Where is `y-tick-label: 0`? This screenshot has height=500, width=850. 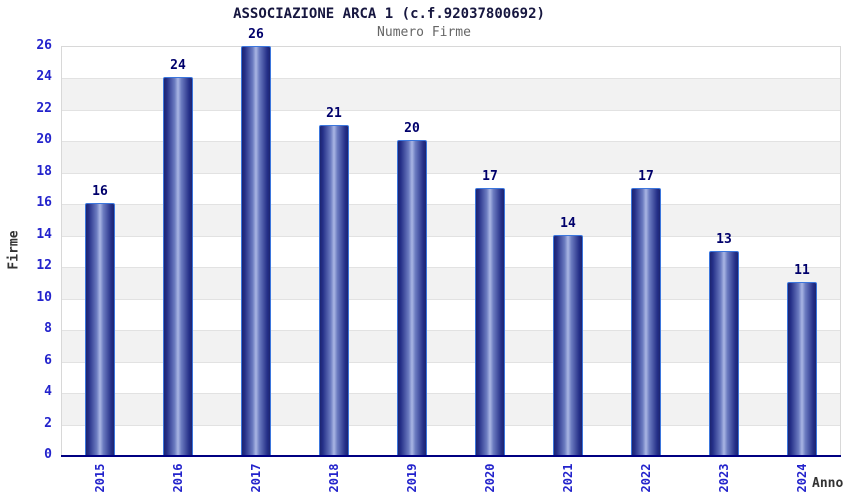 y-tick-label: 0 is located at coordinates (48, 454).